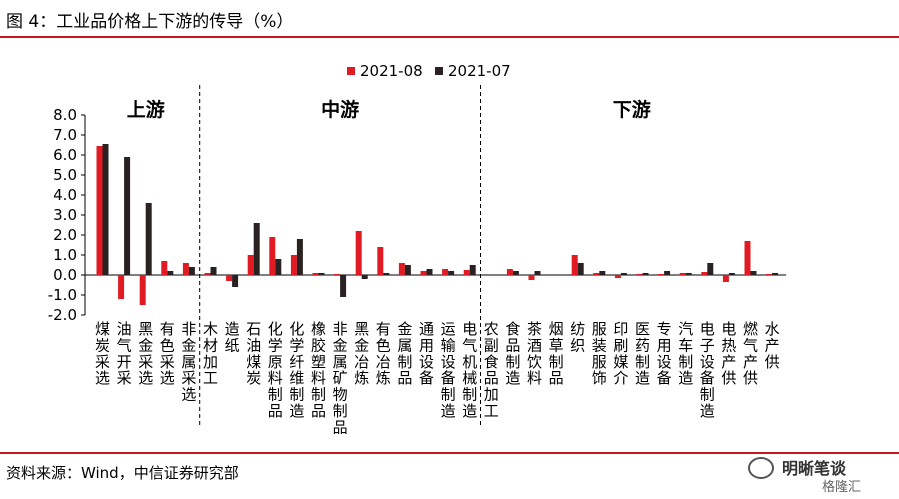  What do you see at coordinates (65, 215) in the screenshot?
I see `y-tick-label: 3.0` at bounding box center [65, 215].